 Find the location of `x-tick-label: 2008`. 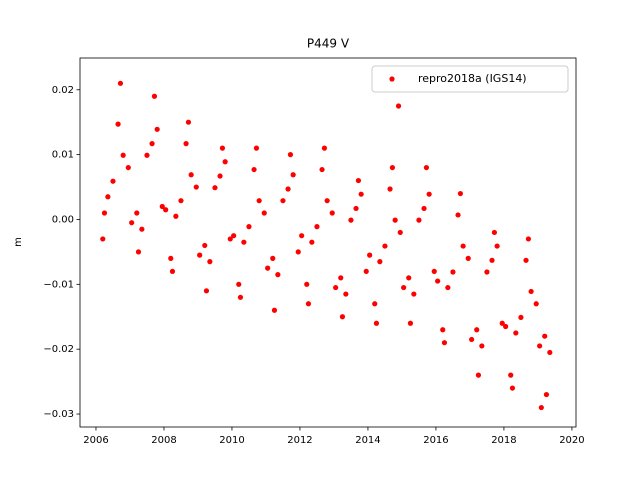

x-tick-label: 2008 is located at coordinates (163, 440).